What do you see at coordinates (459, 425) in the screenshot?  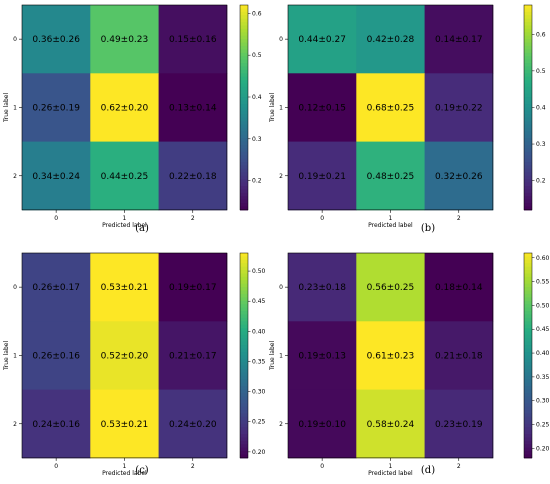 I see `cell-label-r2-c2: 0.23±0.19` at bounding box center [459, 425].